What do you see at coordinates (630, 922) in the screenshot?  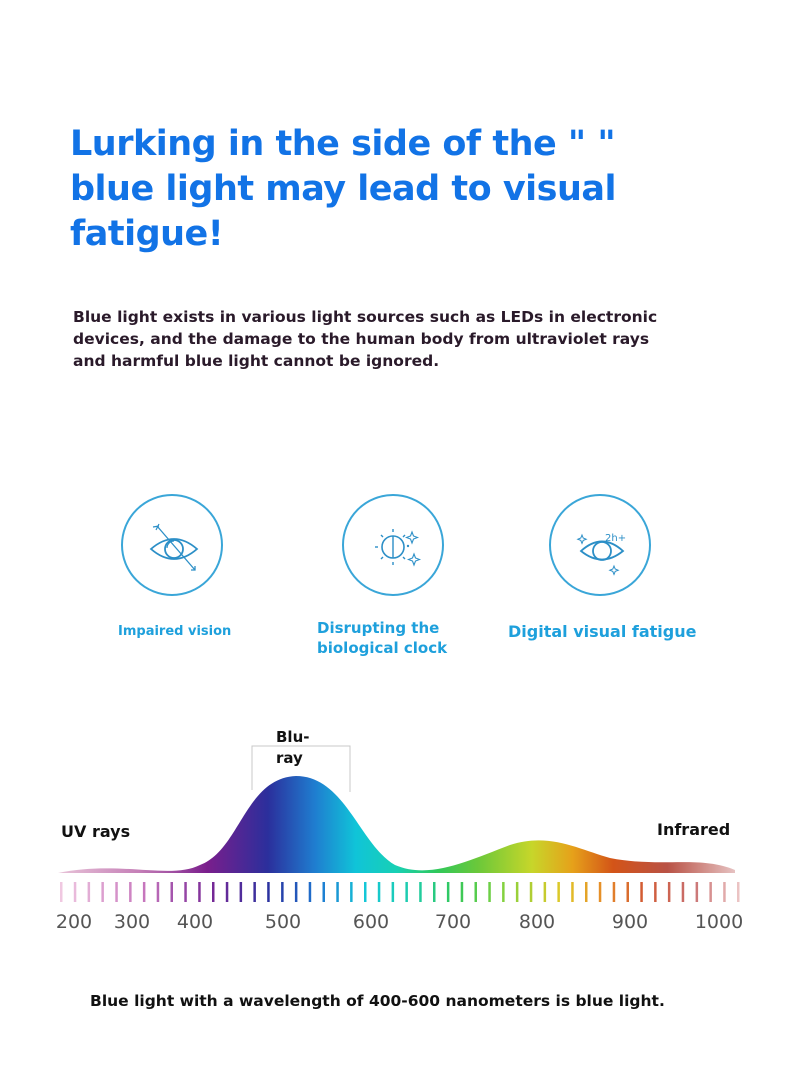 I see `tick-label-900: 900` at bounding box center [630, 922].